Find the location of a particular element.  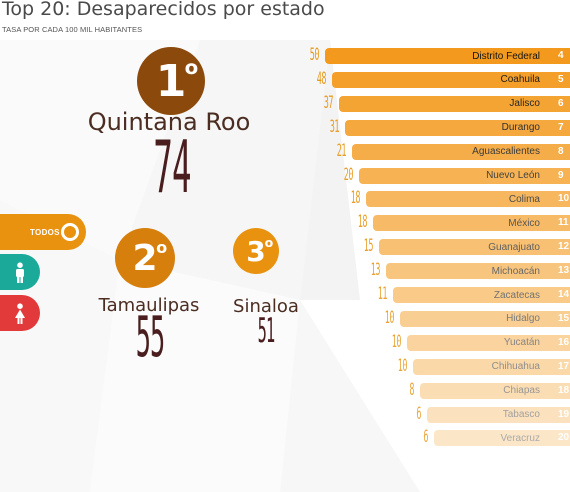

ranking-row-value: 15 is located at coordinates (369, 246).